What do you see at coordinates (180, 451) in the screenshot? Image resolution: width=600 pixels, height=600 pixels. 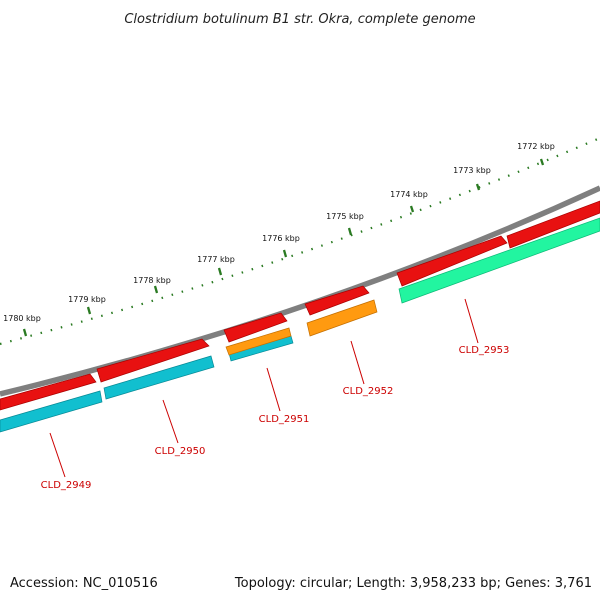 I see `gene-label-cld-2950: CLD_2950` at bounding box center [180, 451].